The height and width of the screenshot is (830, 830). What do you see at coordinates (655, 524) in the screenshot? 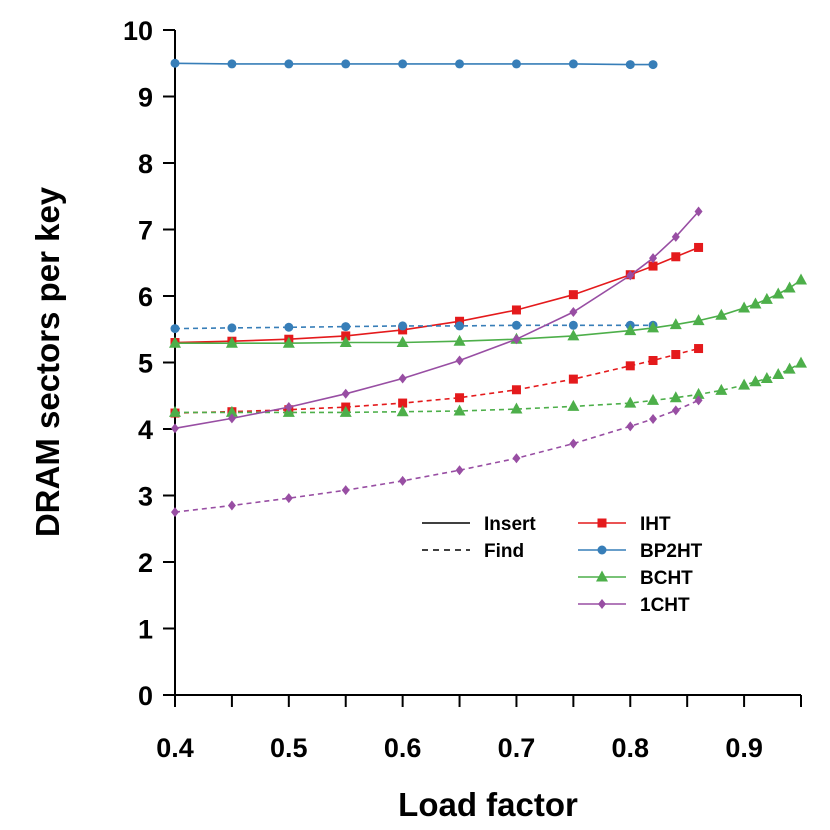
I see `legend-label-iht: IHT` at bounding box center [655, 524].